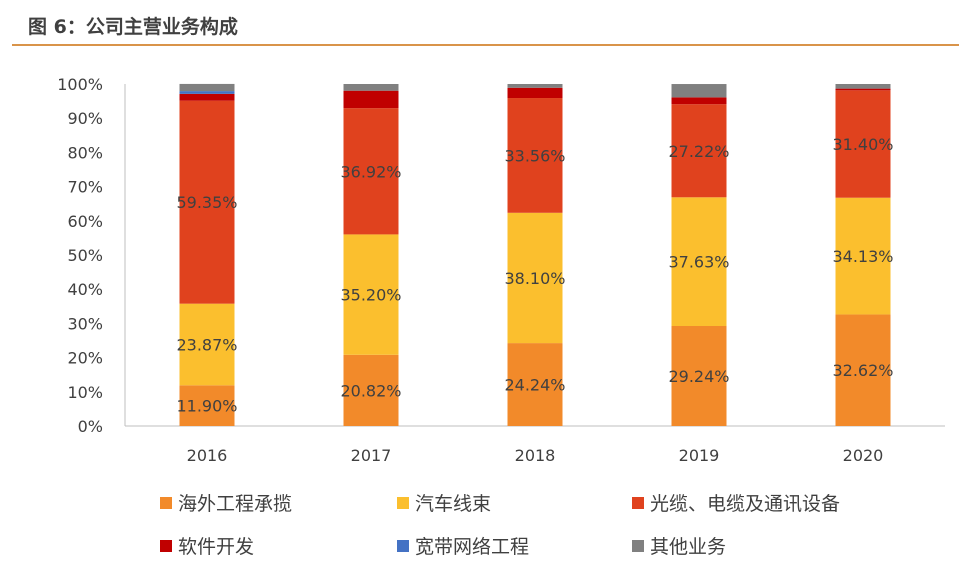 This screenshot has height=586, width=959. What do you see at coordinates (688, 547) in the screenshot?
I see `legend-label: 其他业务` at bounding box center [688, 547].